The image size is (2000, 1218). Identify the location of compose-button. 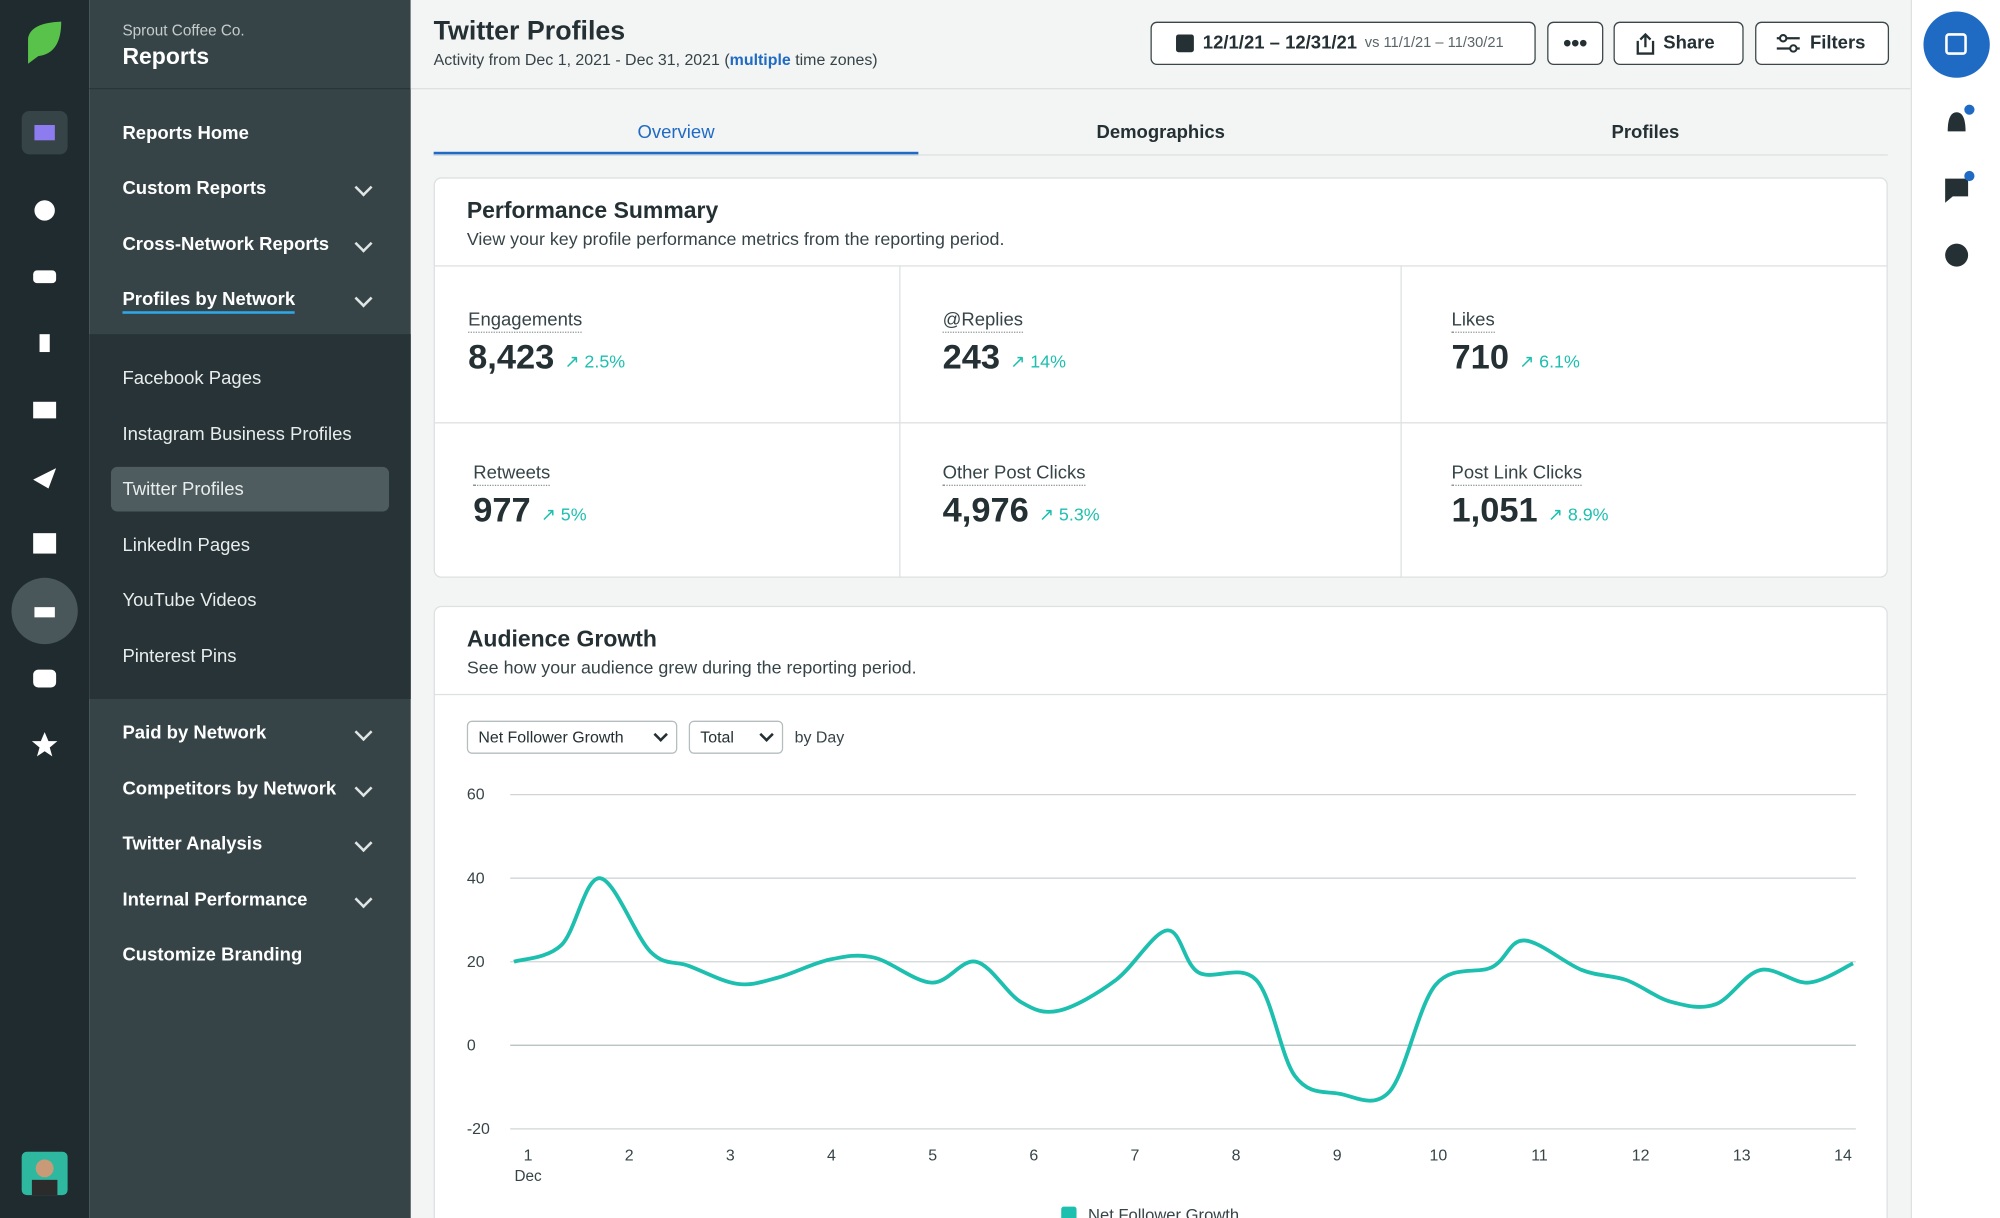
(1956, 44).